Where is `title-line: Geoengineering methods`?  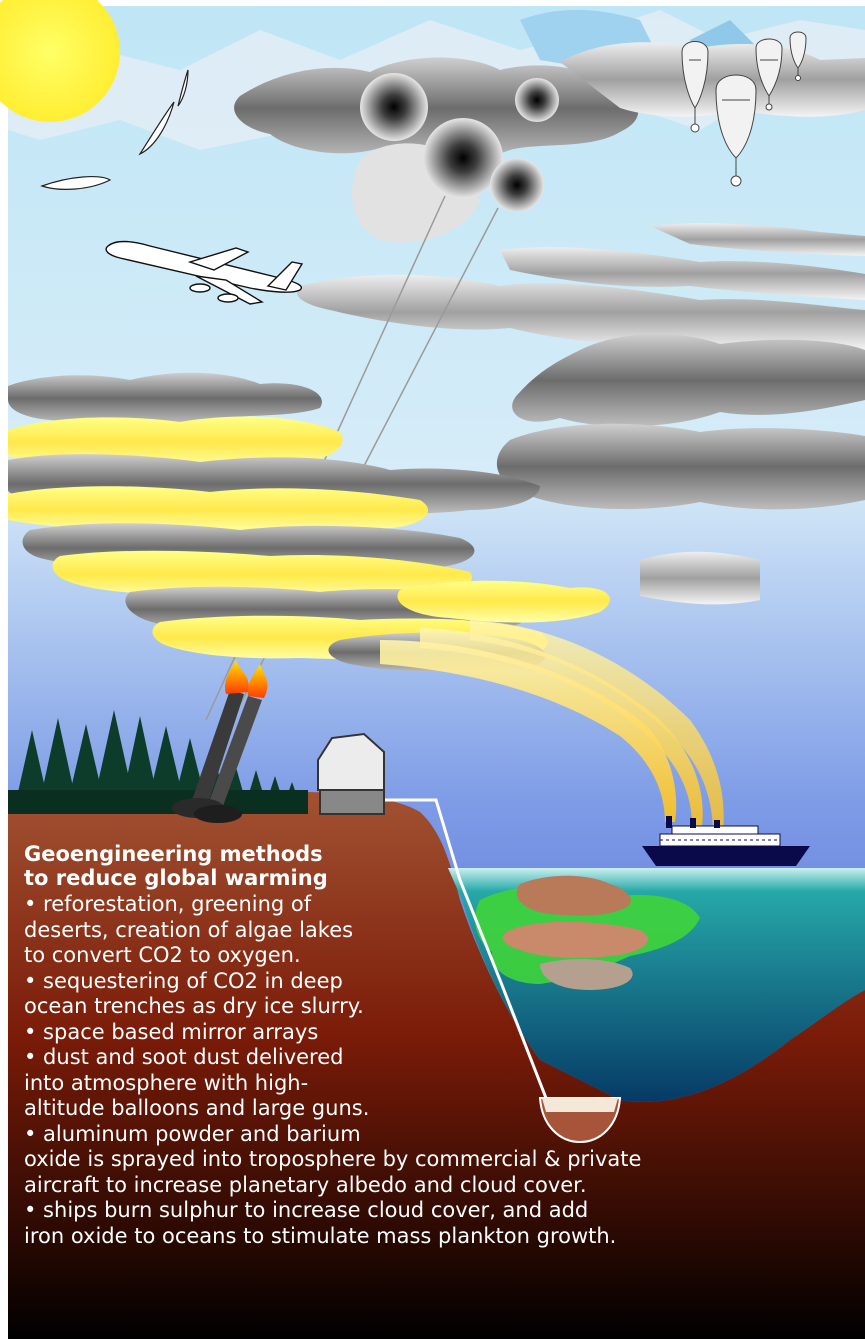 title-line: Geoengineering methods is located at coordinates (173, 854).